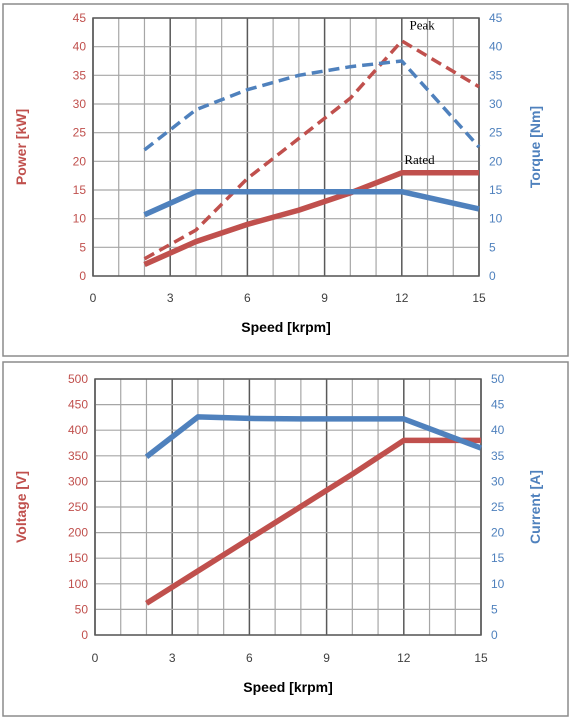 This screenshot has height=721, width=574. I want to click on y2-tick-label: 50, so click(498, 379).